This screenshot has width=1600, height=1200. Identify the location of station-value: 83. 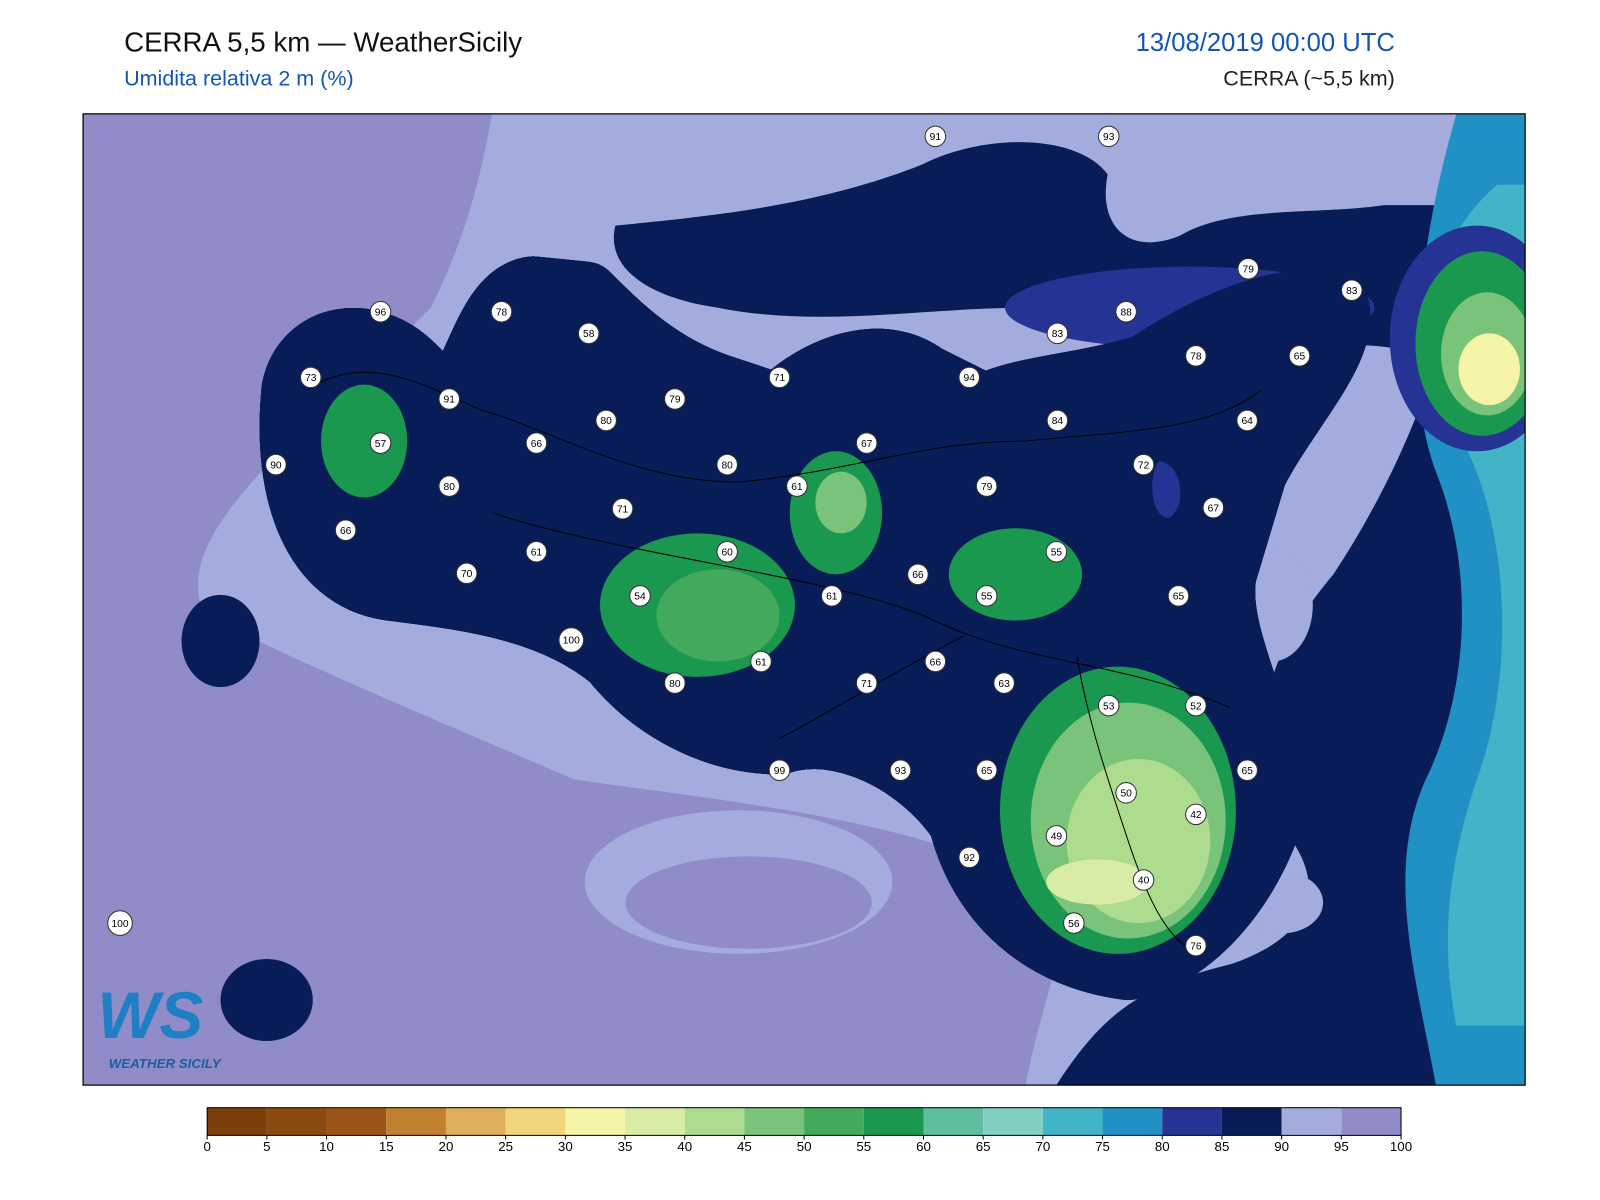
(1352, 291).